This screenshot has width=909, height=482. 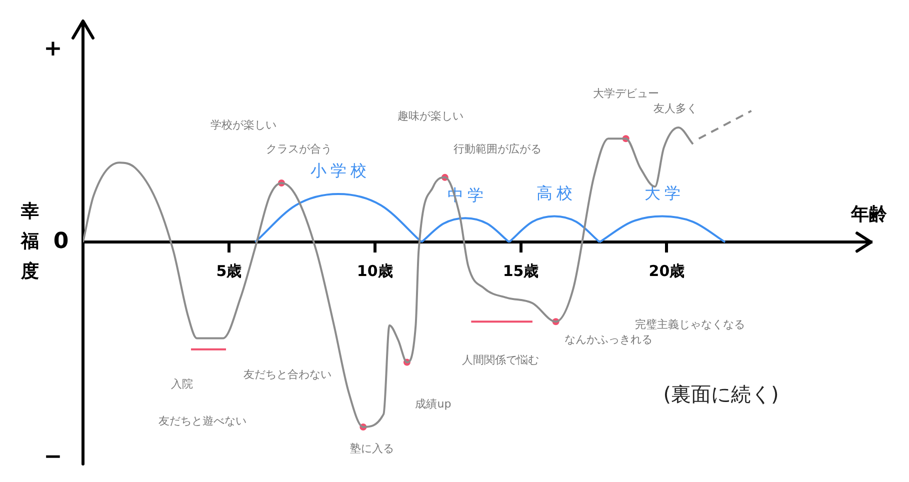 I want to click on series-label: 小学校, so click(x=338, y=170).